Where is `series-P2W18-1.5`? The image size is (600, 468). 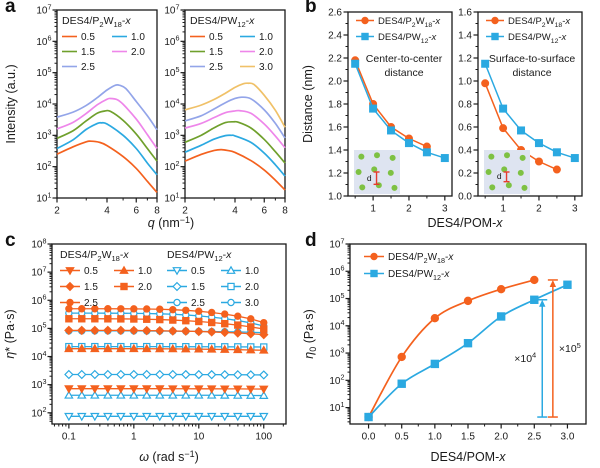 series-P2W18-1.5 is located at coordinates (166, 332).